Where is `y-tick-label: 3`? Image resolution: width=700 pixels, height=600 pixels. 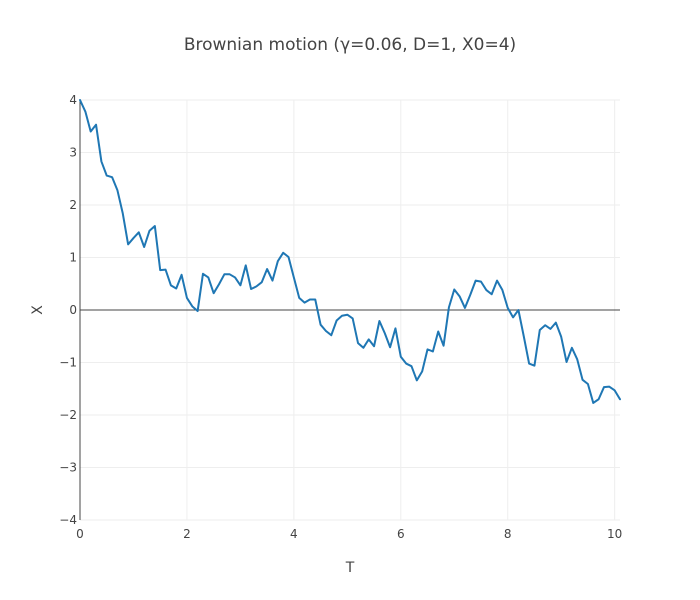
y-tick-label: 3 is located at coordinates (73, 153).